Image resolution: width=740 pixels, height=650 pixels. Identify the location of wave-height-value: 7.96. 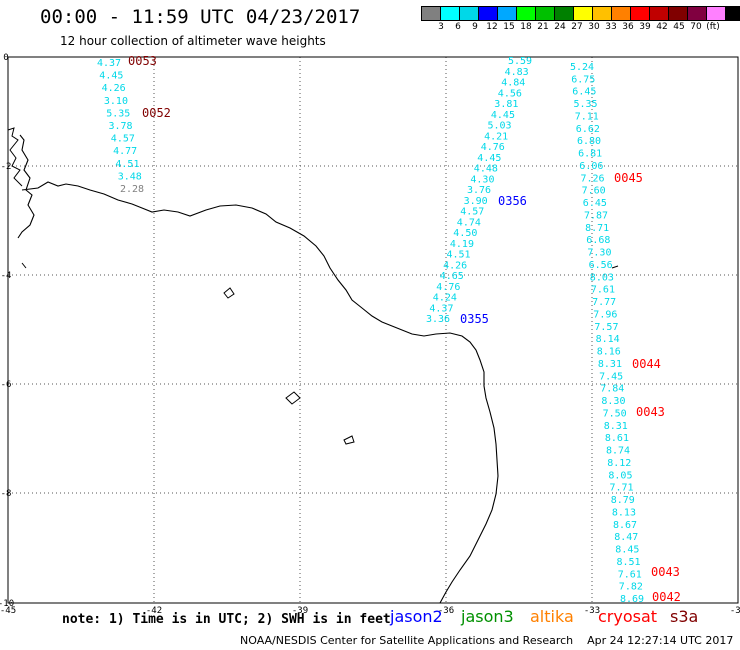
(605, 314).